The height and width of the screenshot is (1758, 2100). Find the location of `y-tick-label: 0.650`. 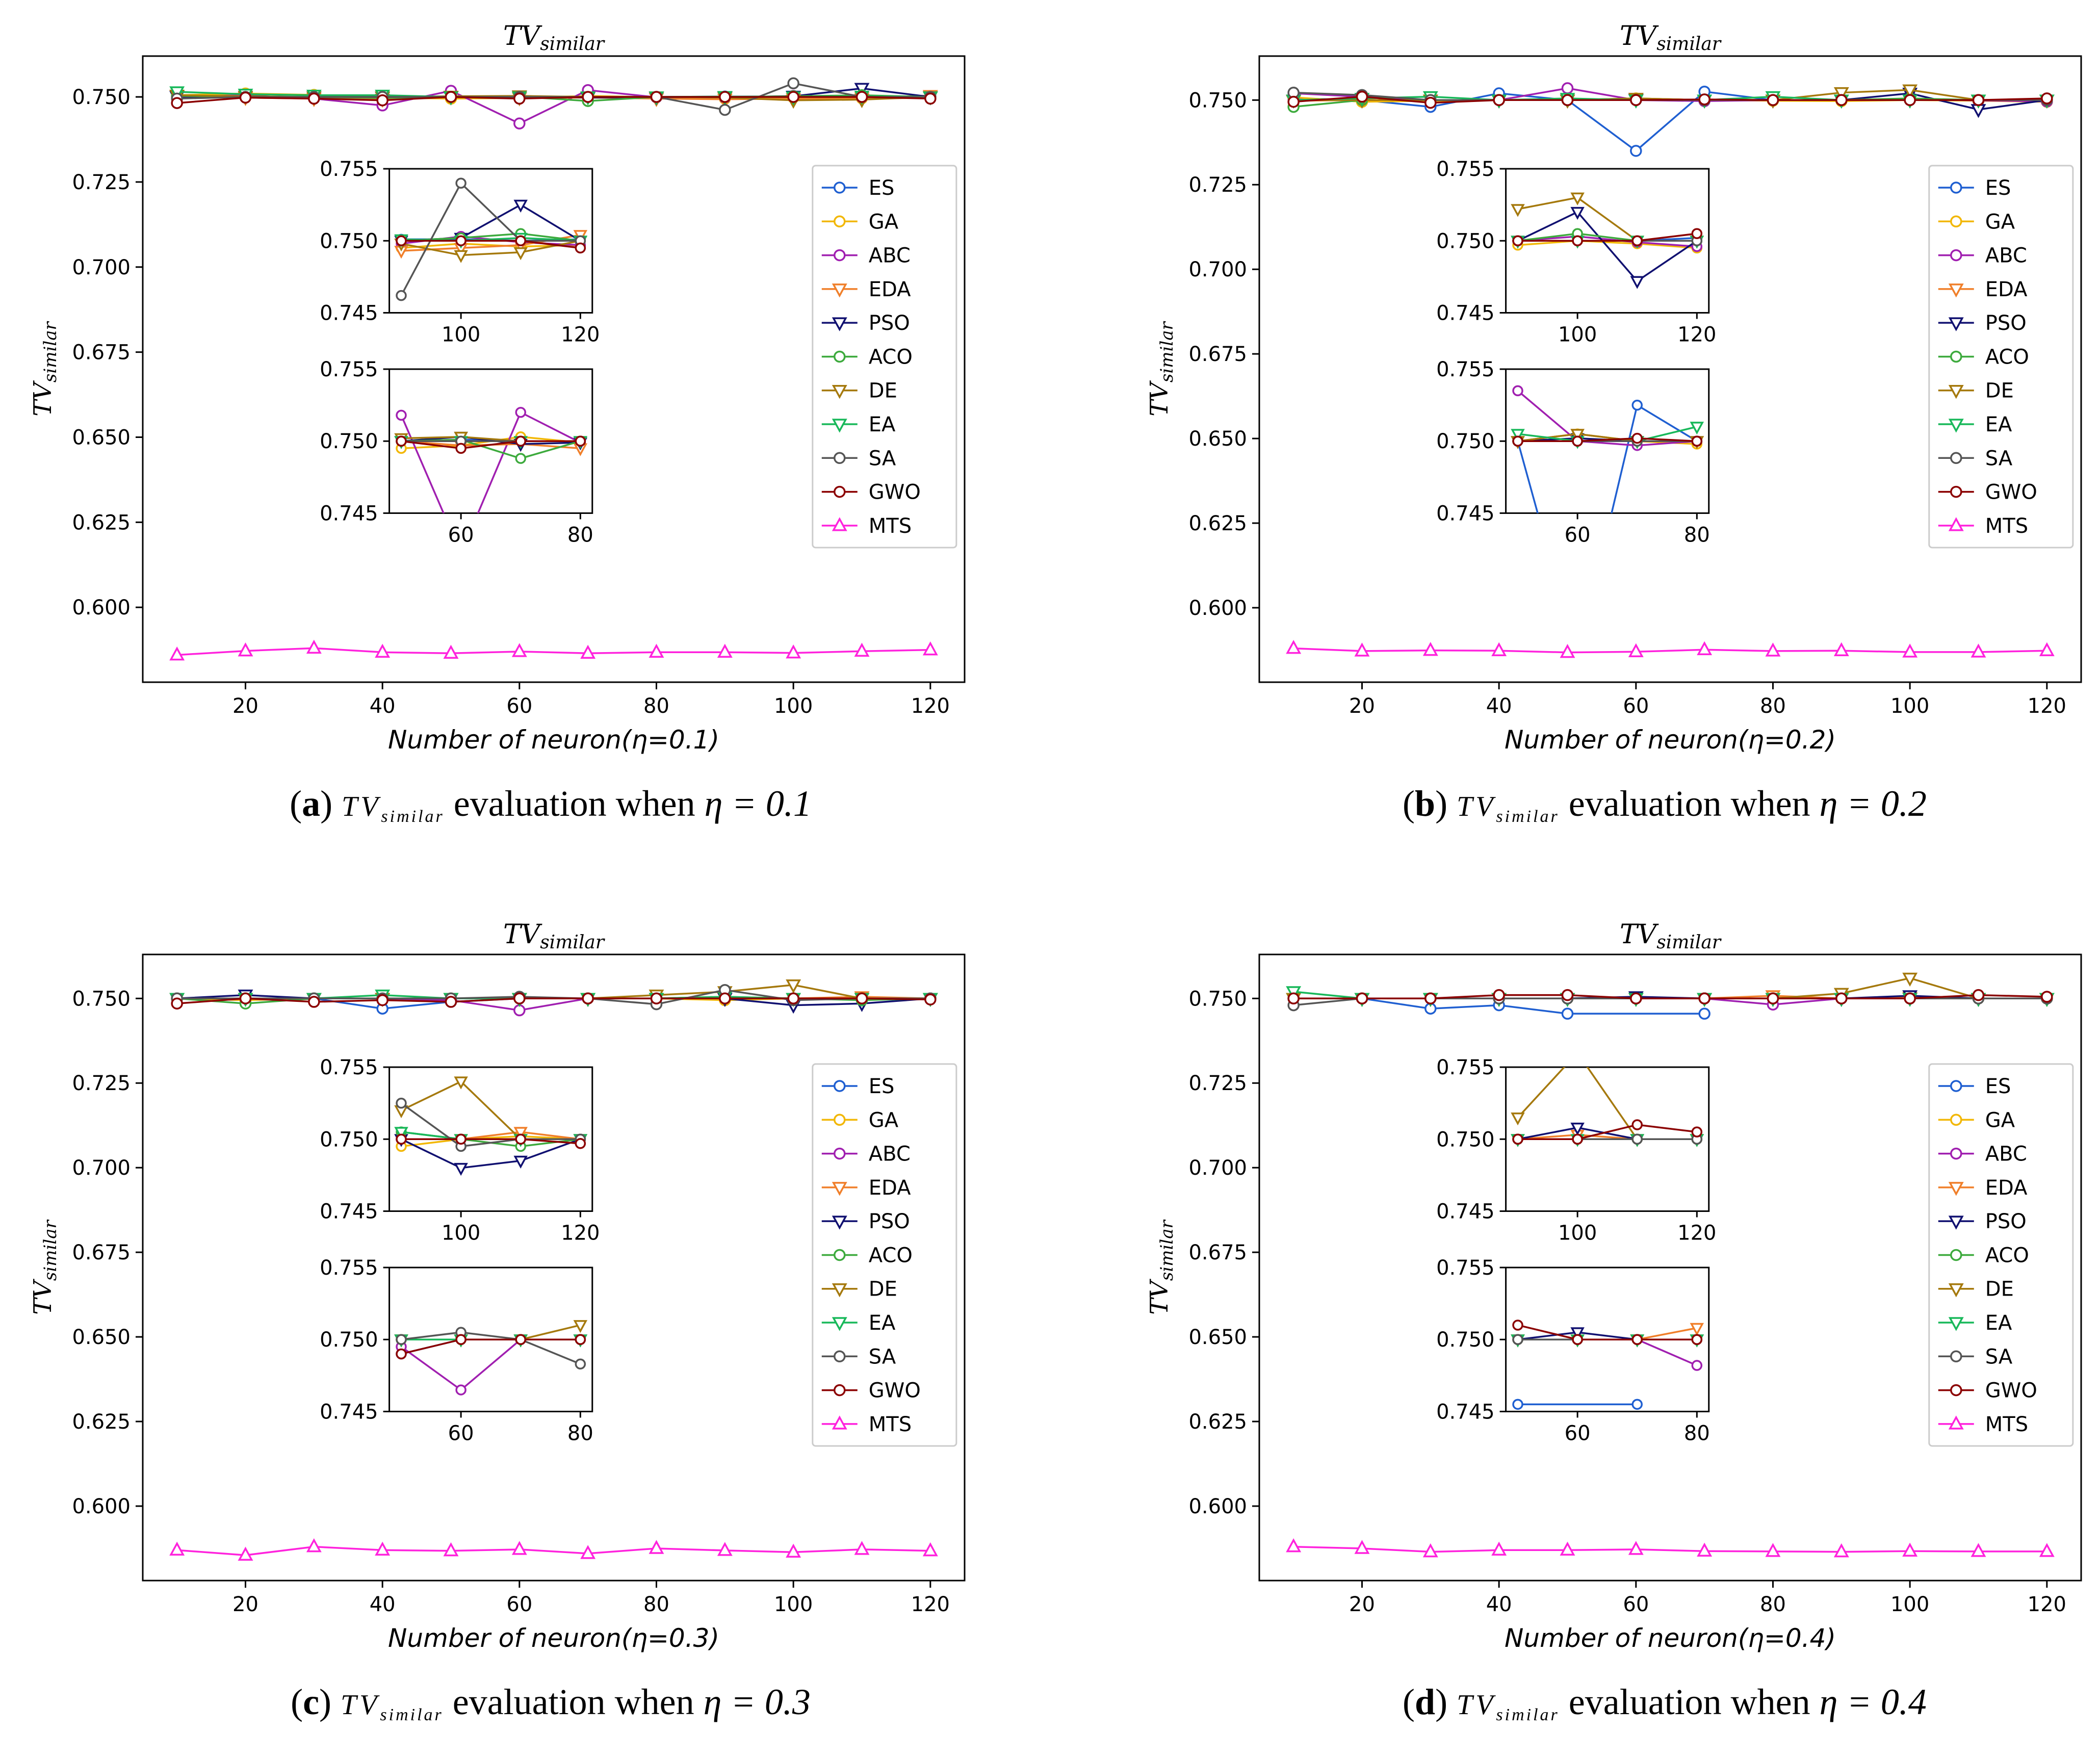

y-tick-label: 0.650 is located at coordinates (1218, 439).